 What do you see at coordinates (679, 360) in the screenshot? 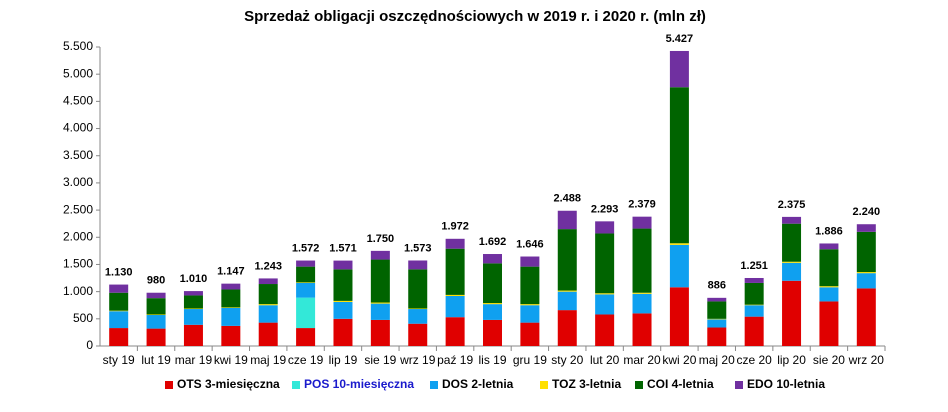
I see `x-tick-label: kwi 20` at bounding box center [679, 360].